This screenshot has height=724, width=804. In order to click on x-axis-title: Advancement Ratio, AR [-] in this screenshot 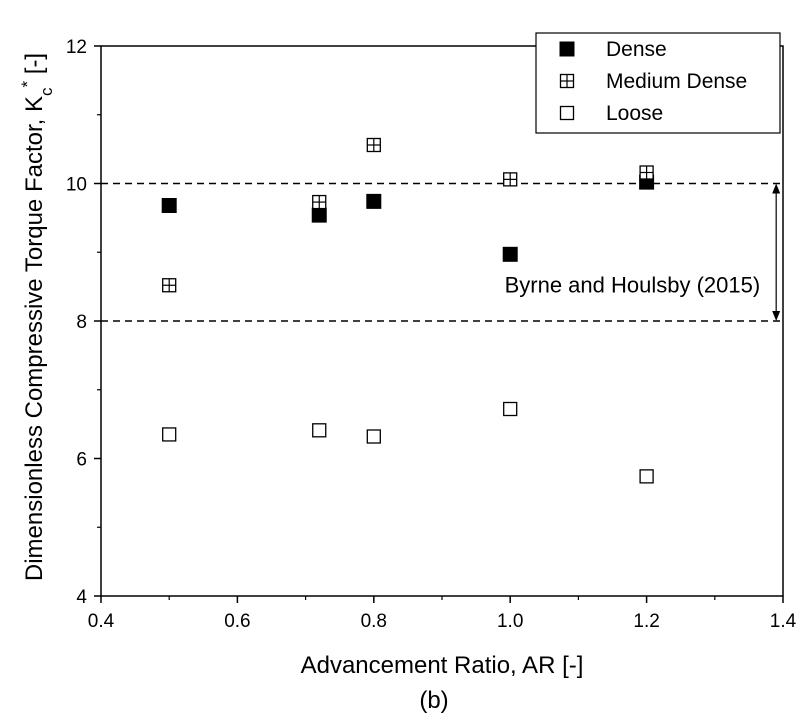, I will do `click(442, 665)`.